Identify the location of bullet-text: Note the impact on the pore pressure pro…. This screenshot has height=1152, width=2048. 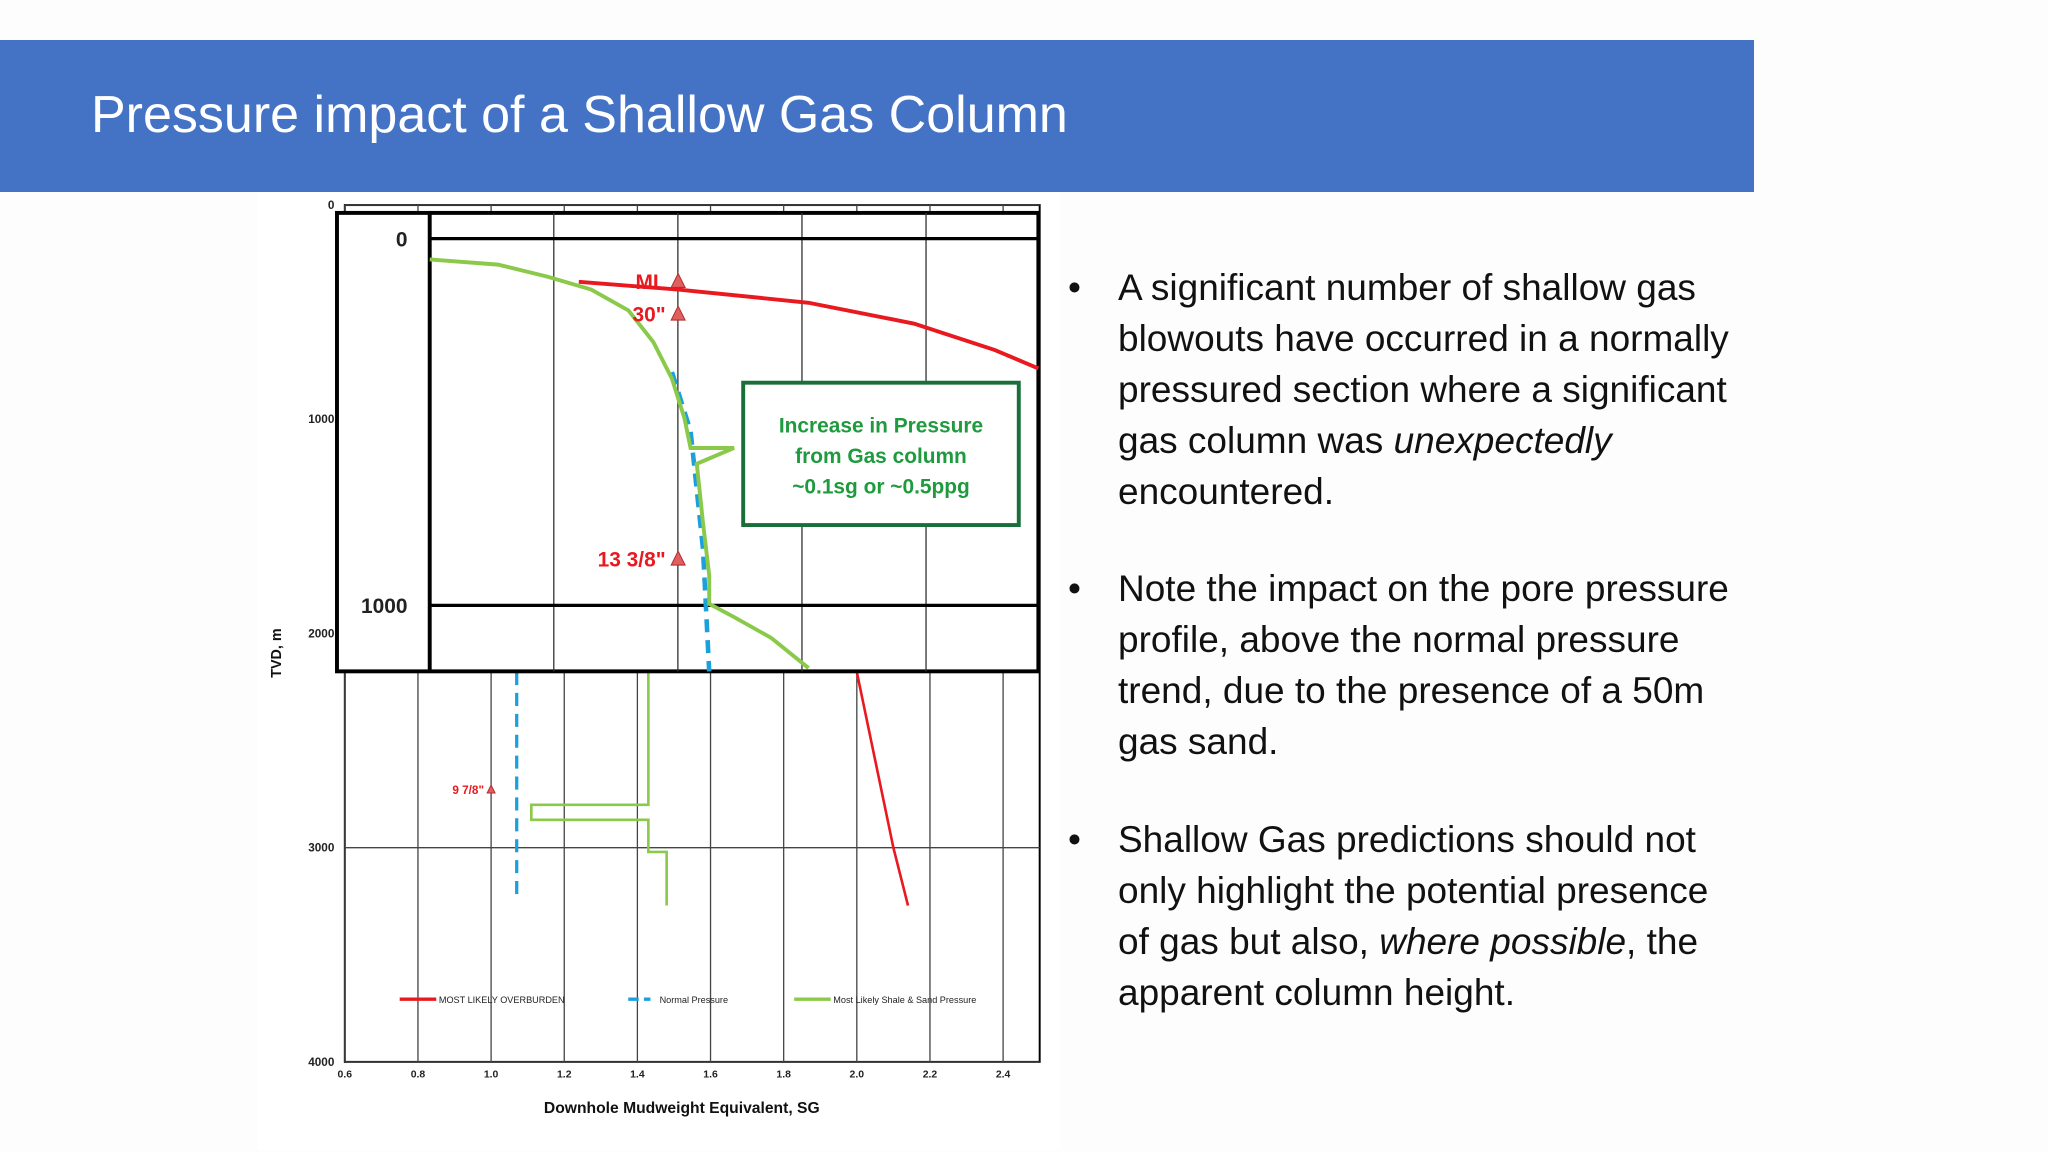
(1433, 665).